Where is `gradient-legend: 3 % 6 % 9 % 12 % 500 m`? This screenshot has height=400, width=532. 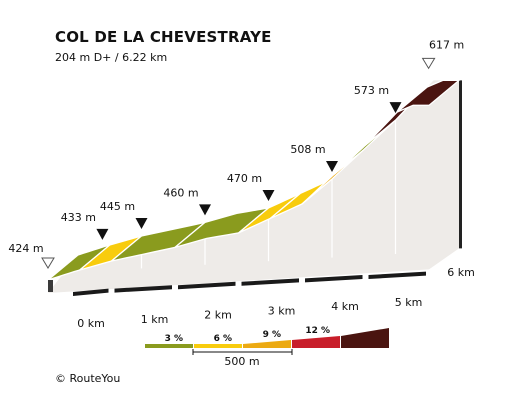 gradient-legend: 3 % 6 % 9 % 12 % 500 m is located at coordinates (267, 347).